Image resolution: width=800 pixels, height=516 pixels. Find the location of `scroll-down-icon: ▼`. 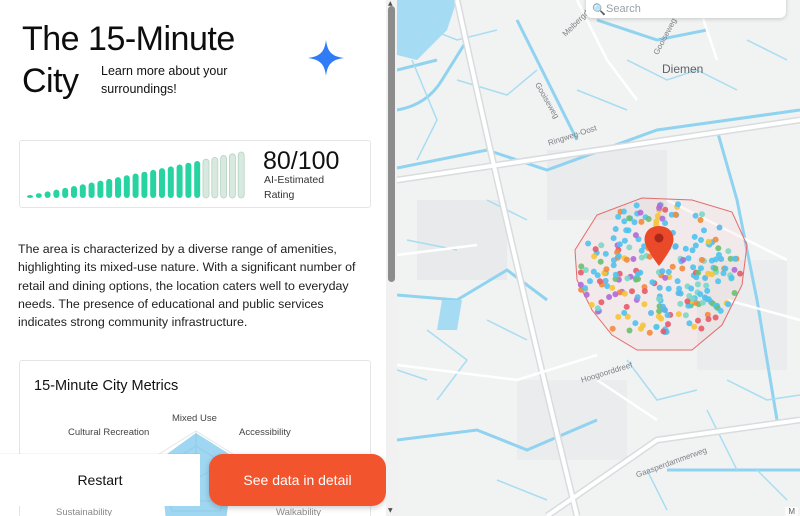

scroll-down-icon: ▼ is located at coordinates (390, 510).